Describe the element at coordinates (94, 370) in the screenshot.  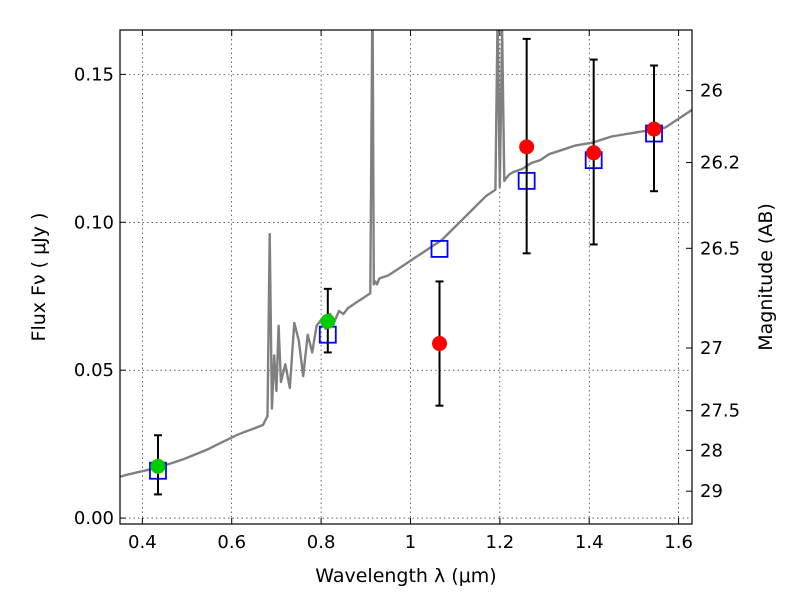
I see `y-tick-label: 0.05` at that location.